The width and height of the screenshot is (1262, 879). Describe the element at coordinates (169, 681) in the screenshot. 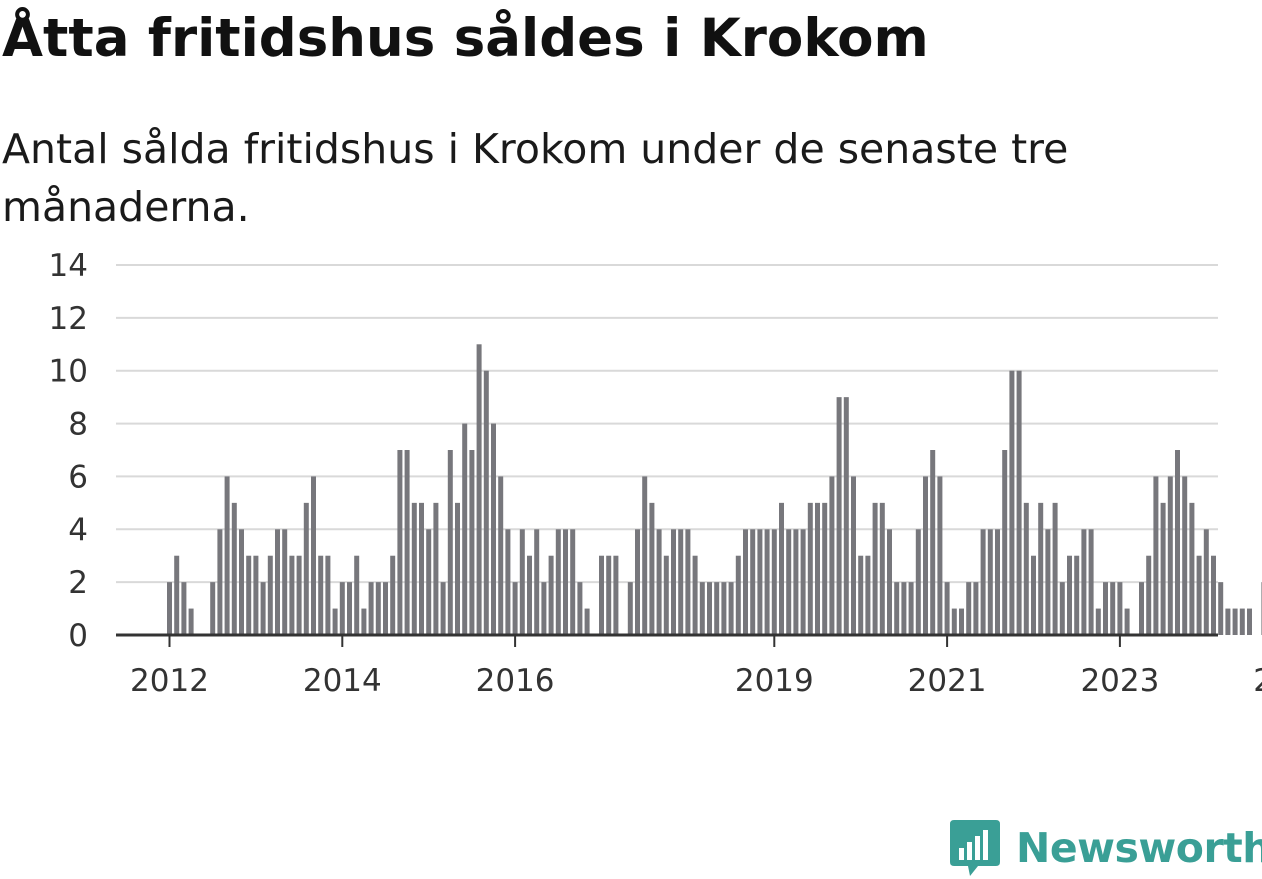

I see `x-tick-label: 2012` at that location.